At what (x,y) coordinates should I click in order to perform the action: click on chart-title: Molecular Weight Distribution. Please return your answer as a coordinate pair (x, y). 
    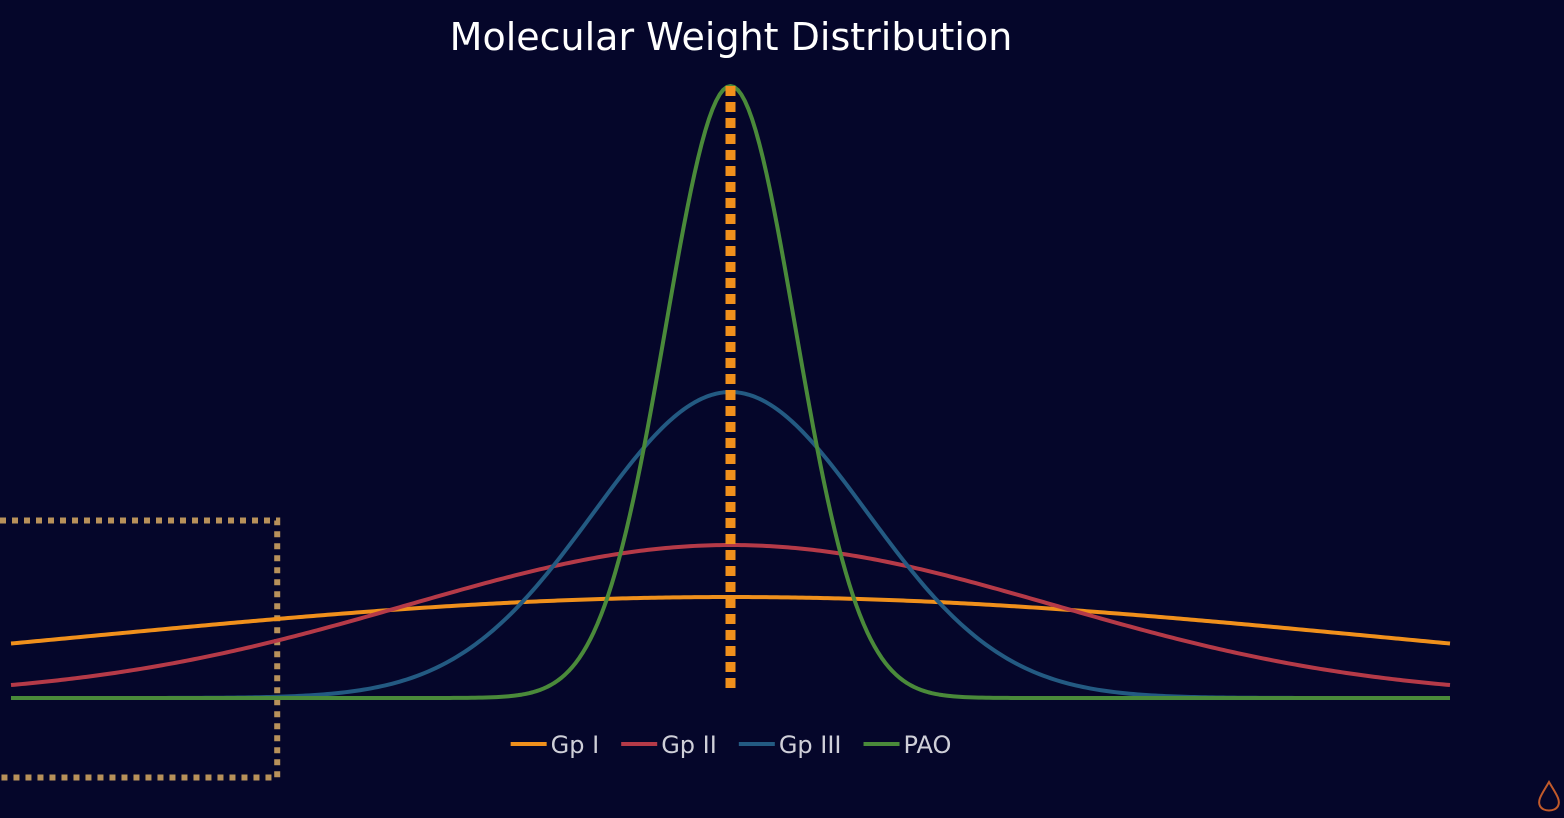
    Looking at the image, I should click on (731, 37).